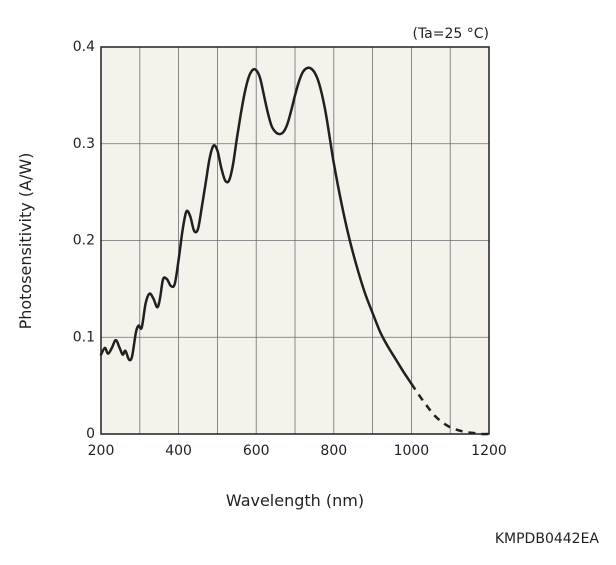 Image resolution: width=616 pixels, height=565 pixels. What do you see at coordinates (489, 451) in the screenshot?
I see `x-tick-label: 1200` at bounding box center [489, 451].